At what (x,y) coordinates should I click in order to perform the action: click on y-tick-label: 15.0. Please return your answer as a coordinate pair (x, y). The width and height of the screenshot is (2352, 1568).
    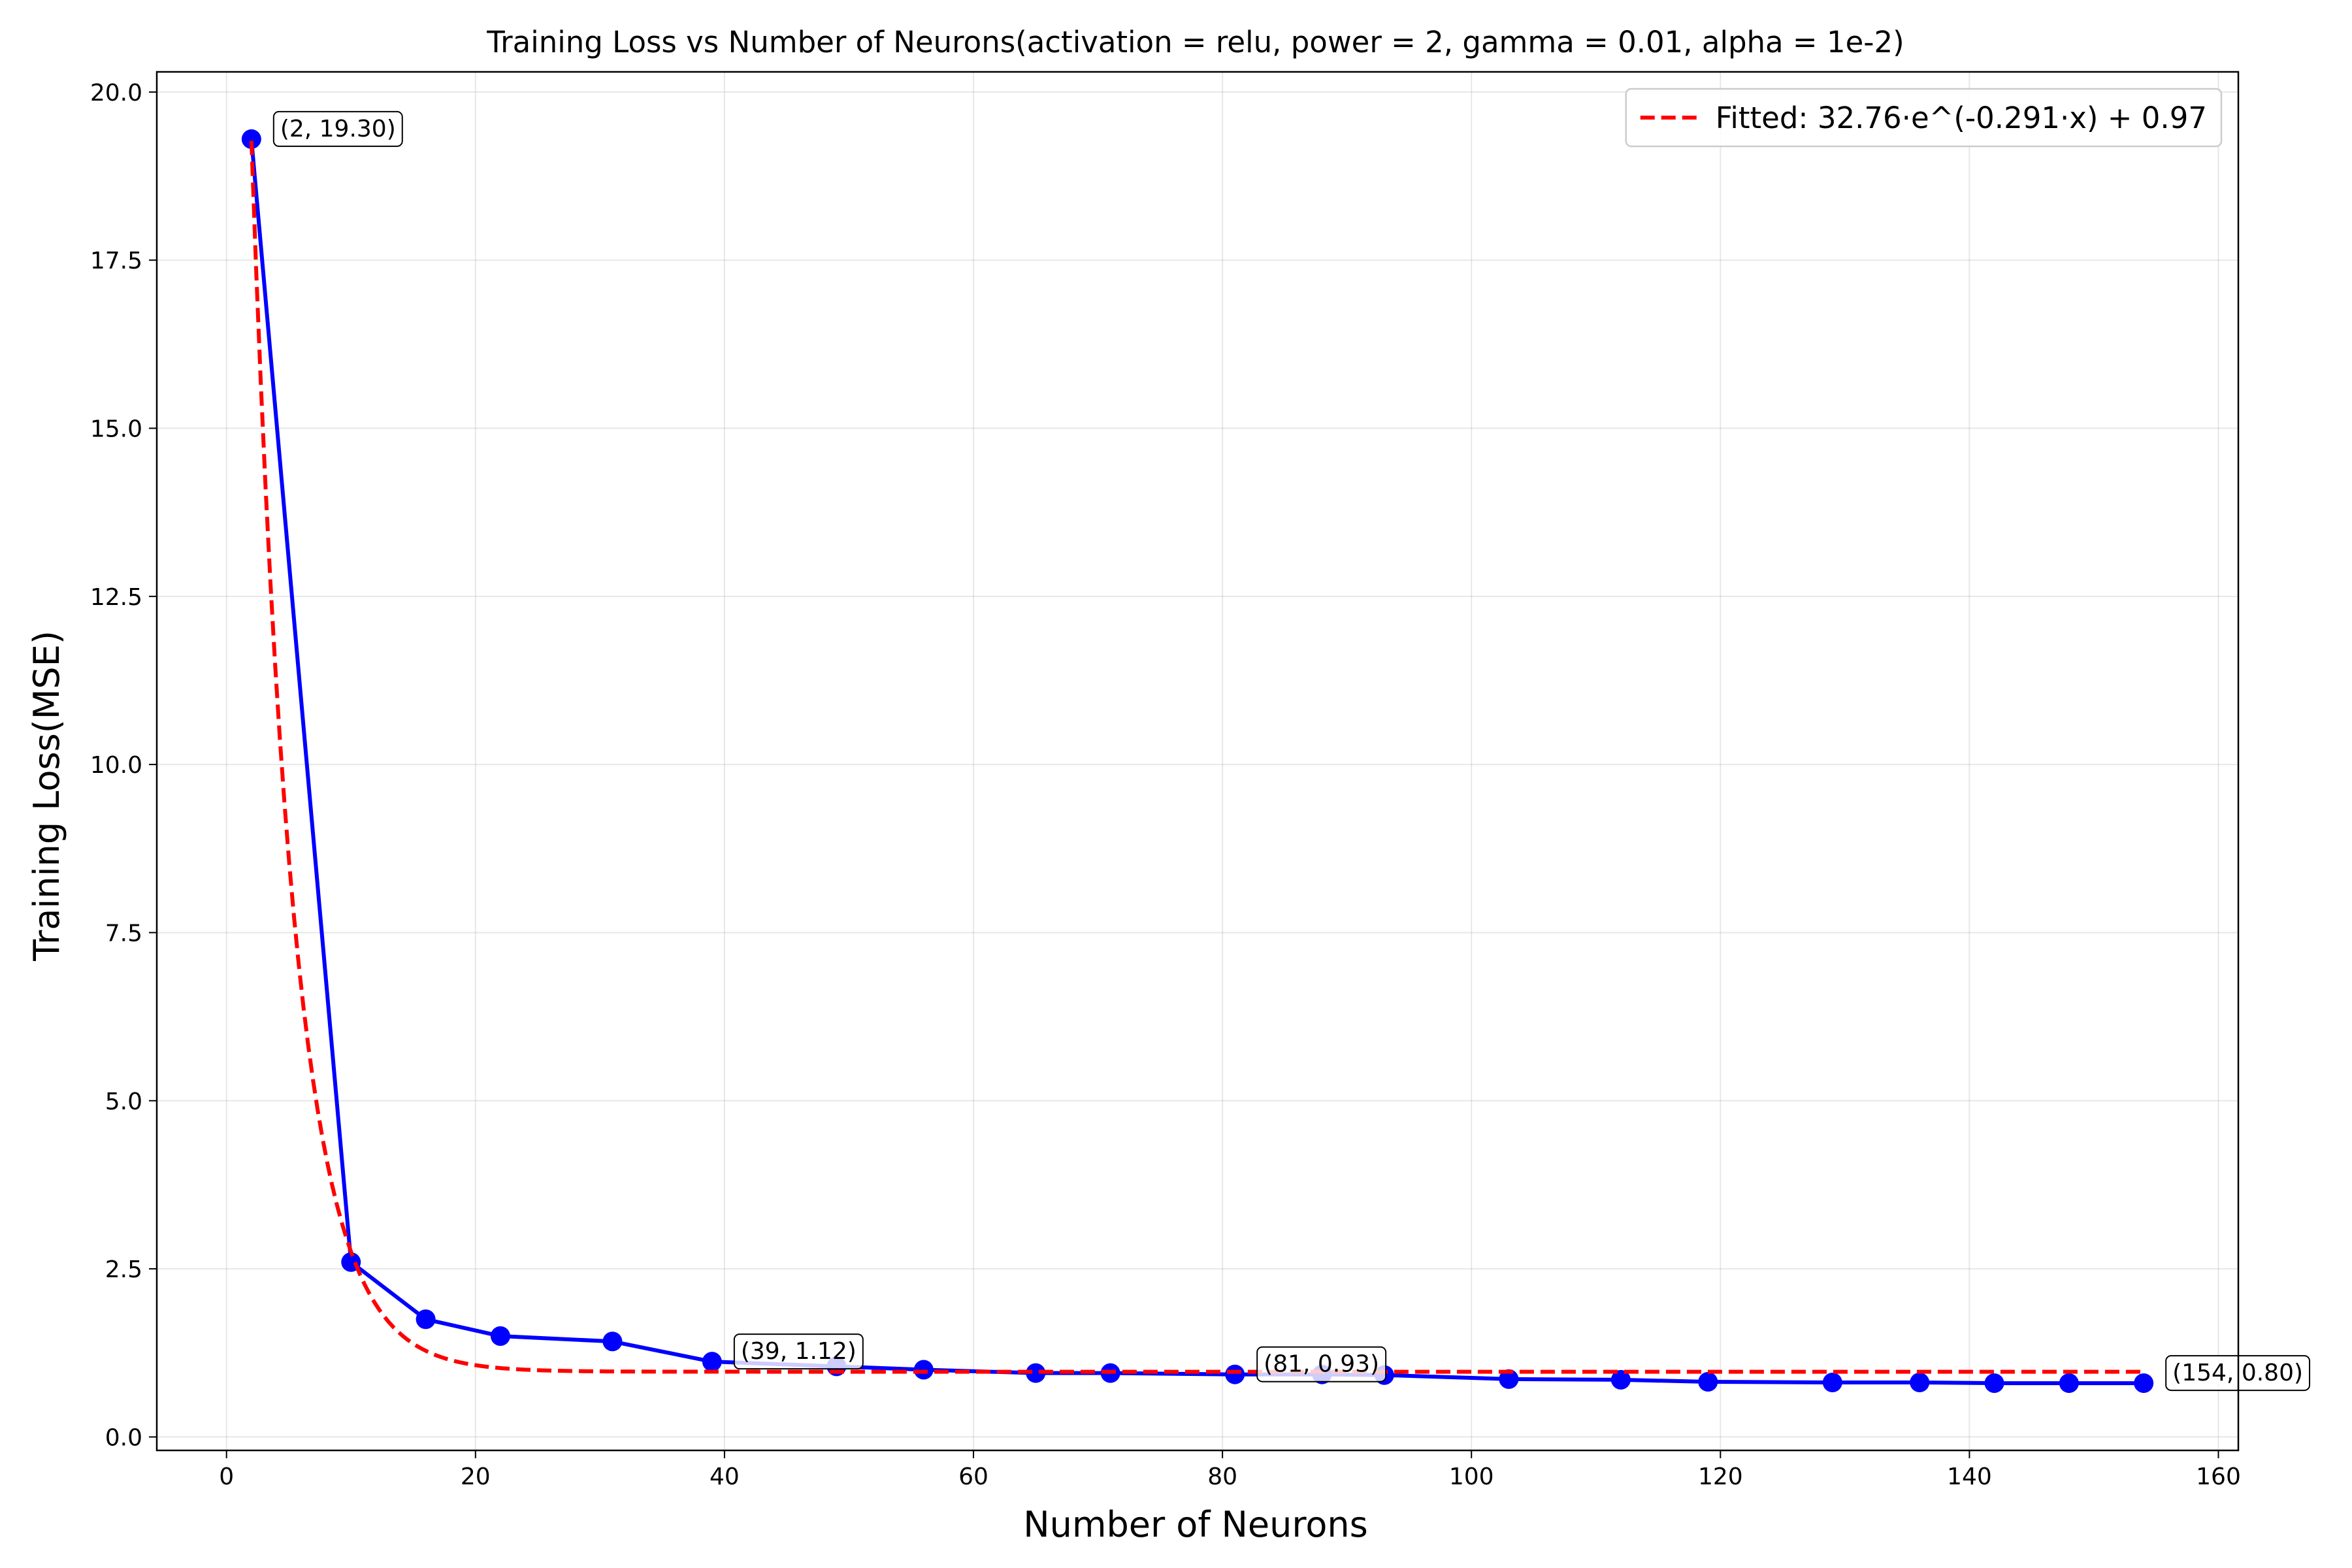
    Looking at the image, I should click on (116, 429).